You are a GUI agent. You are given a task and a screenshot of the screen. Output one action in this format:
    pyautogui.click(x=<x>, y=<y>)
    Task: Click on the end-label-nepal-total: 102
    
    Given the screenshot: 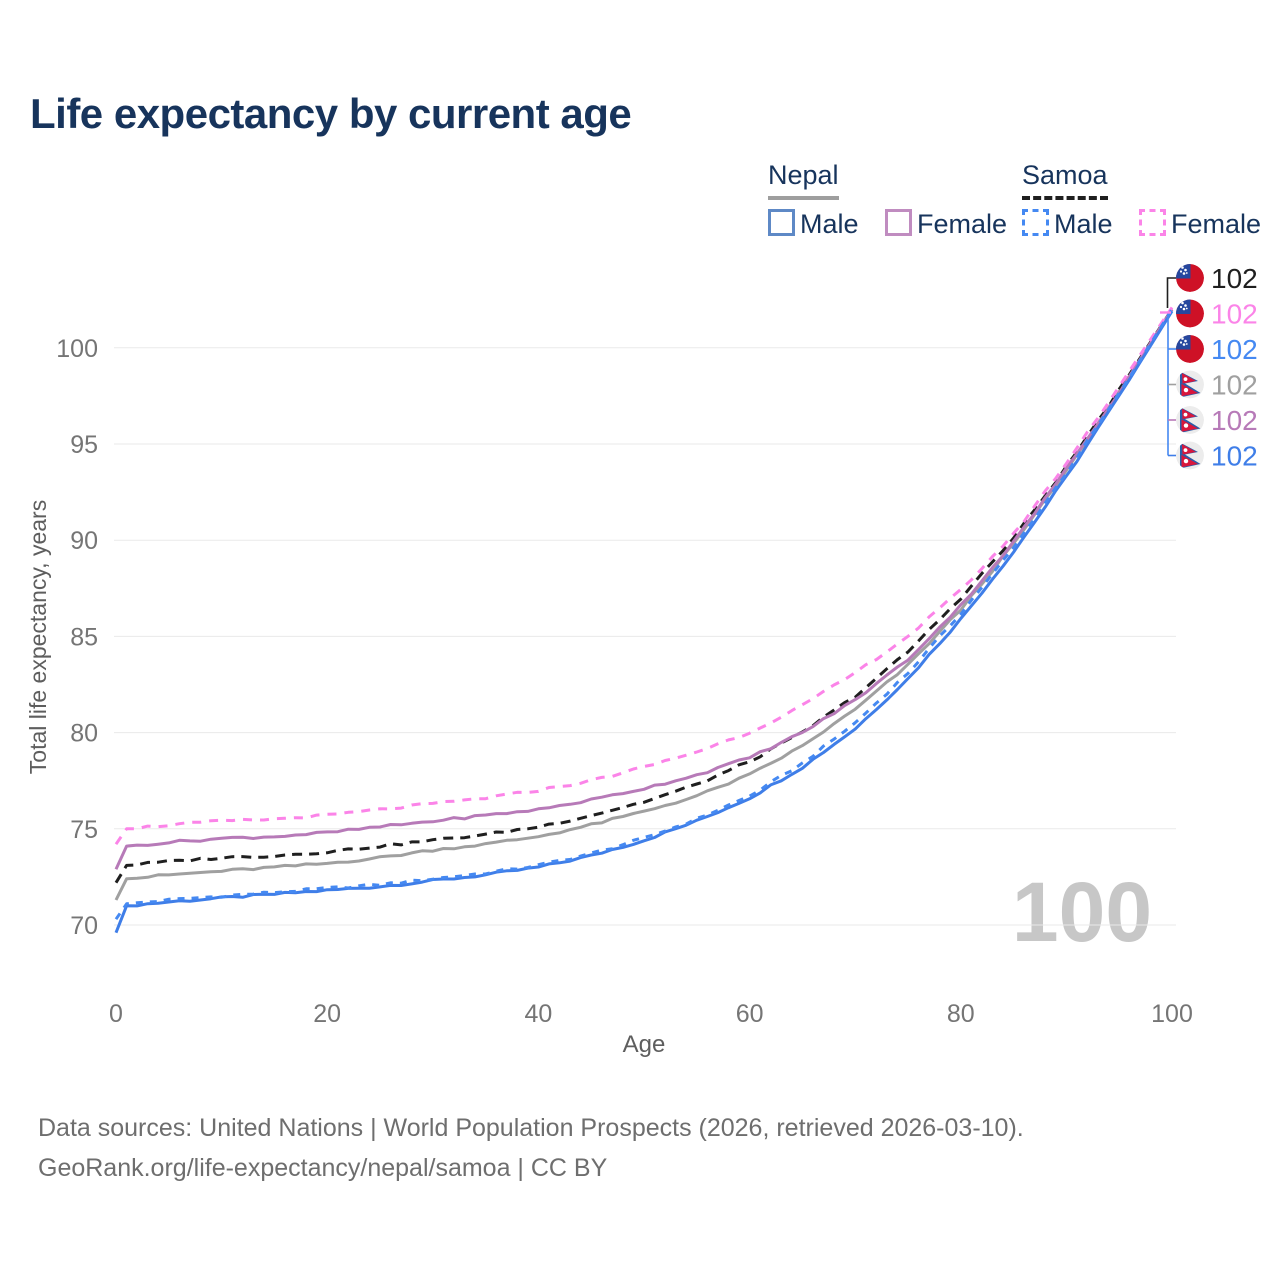 What is the action you would take?
    pyautogui.click(x=1217, y=385)
    